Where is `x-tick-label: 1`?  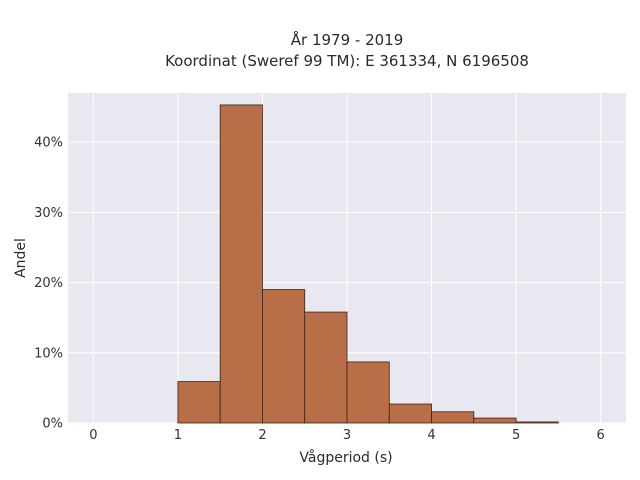
x-tick-label: 1 is located at coordinates (178, 435).